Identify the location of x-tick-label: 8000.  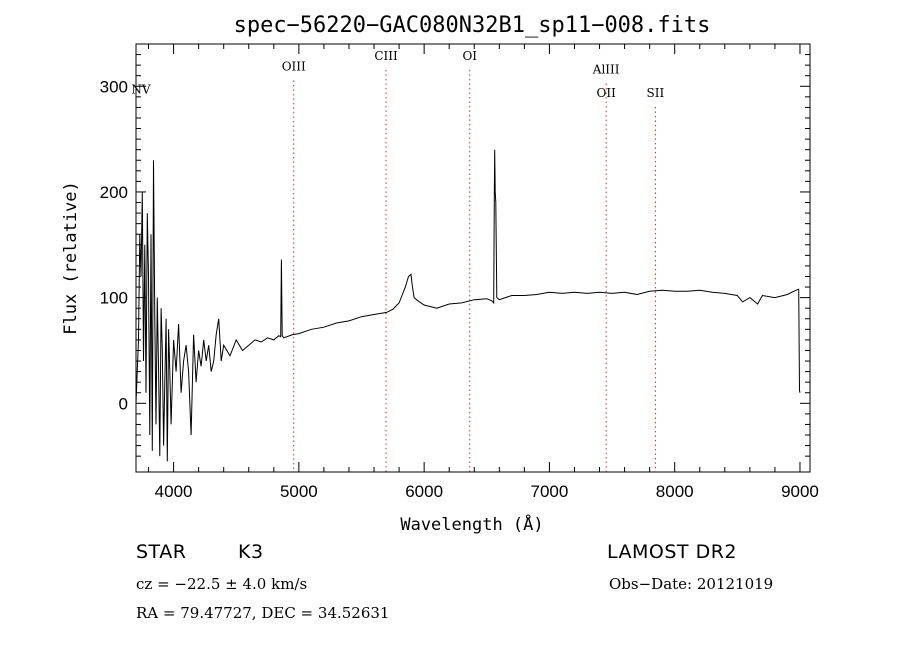
(675, 491).